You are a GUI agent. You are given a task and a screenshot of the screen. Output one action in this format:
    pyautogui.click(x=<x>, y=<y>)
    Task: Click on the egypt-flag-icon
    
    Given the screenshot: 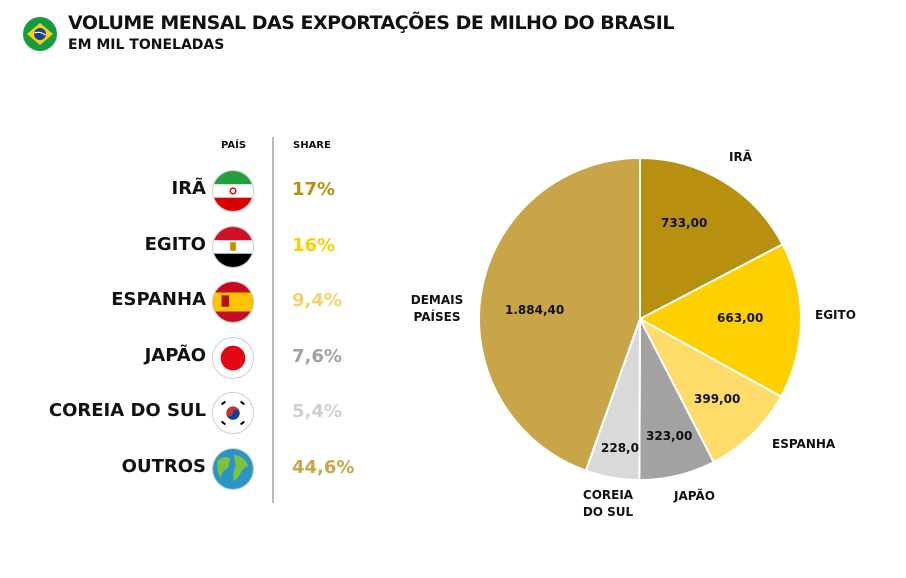 What is the action you would take?
    pyautogui.click(x=233, y=246)
    